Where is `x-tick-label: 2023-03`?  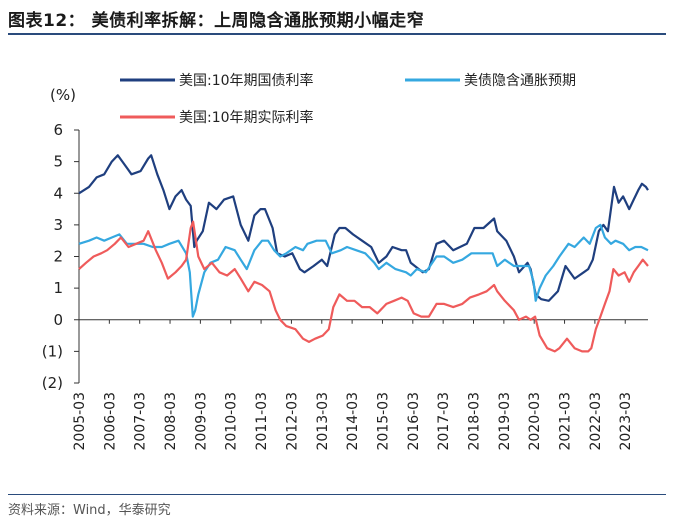
x-tick-label: 2023-03 is located at coordinates (626, 421).